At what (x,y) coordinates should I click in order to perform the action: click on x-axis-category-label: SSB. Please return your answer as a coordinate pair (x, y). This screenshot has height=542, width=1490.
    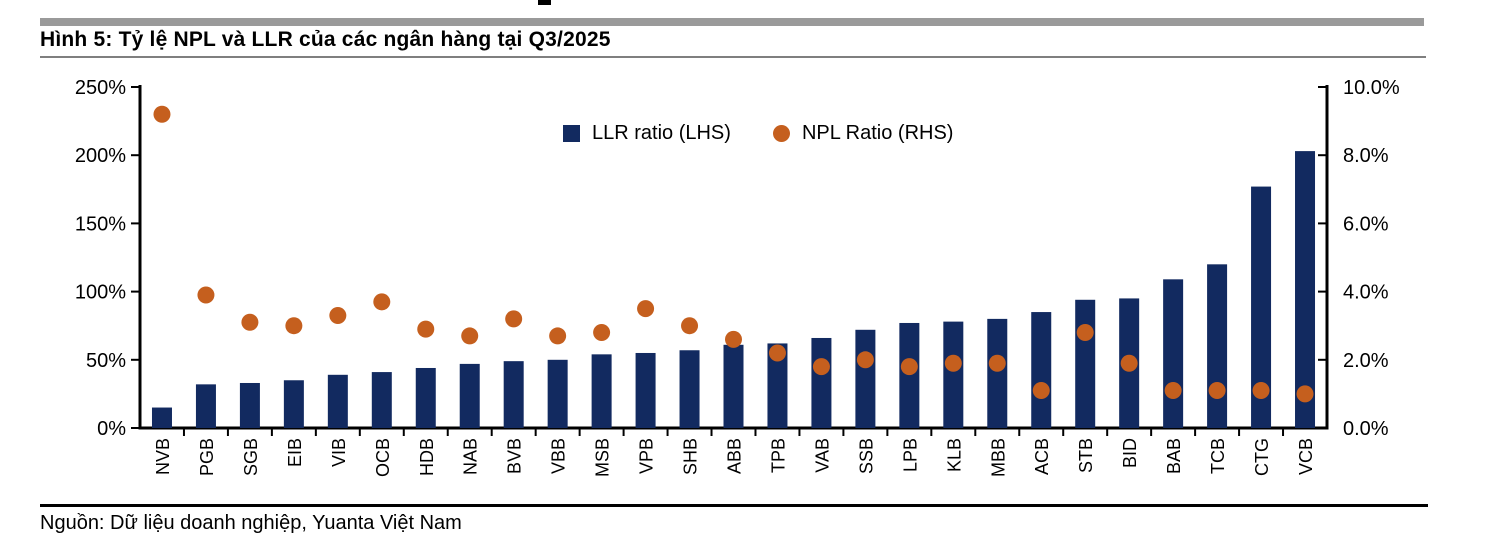
    Looking at the image, I should click on (866, 456).